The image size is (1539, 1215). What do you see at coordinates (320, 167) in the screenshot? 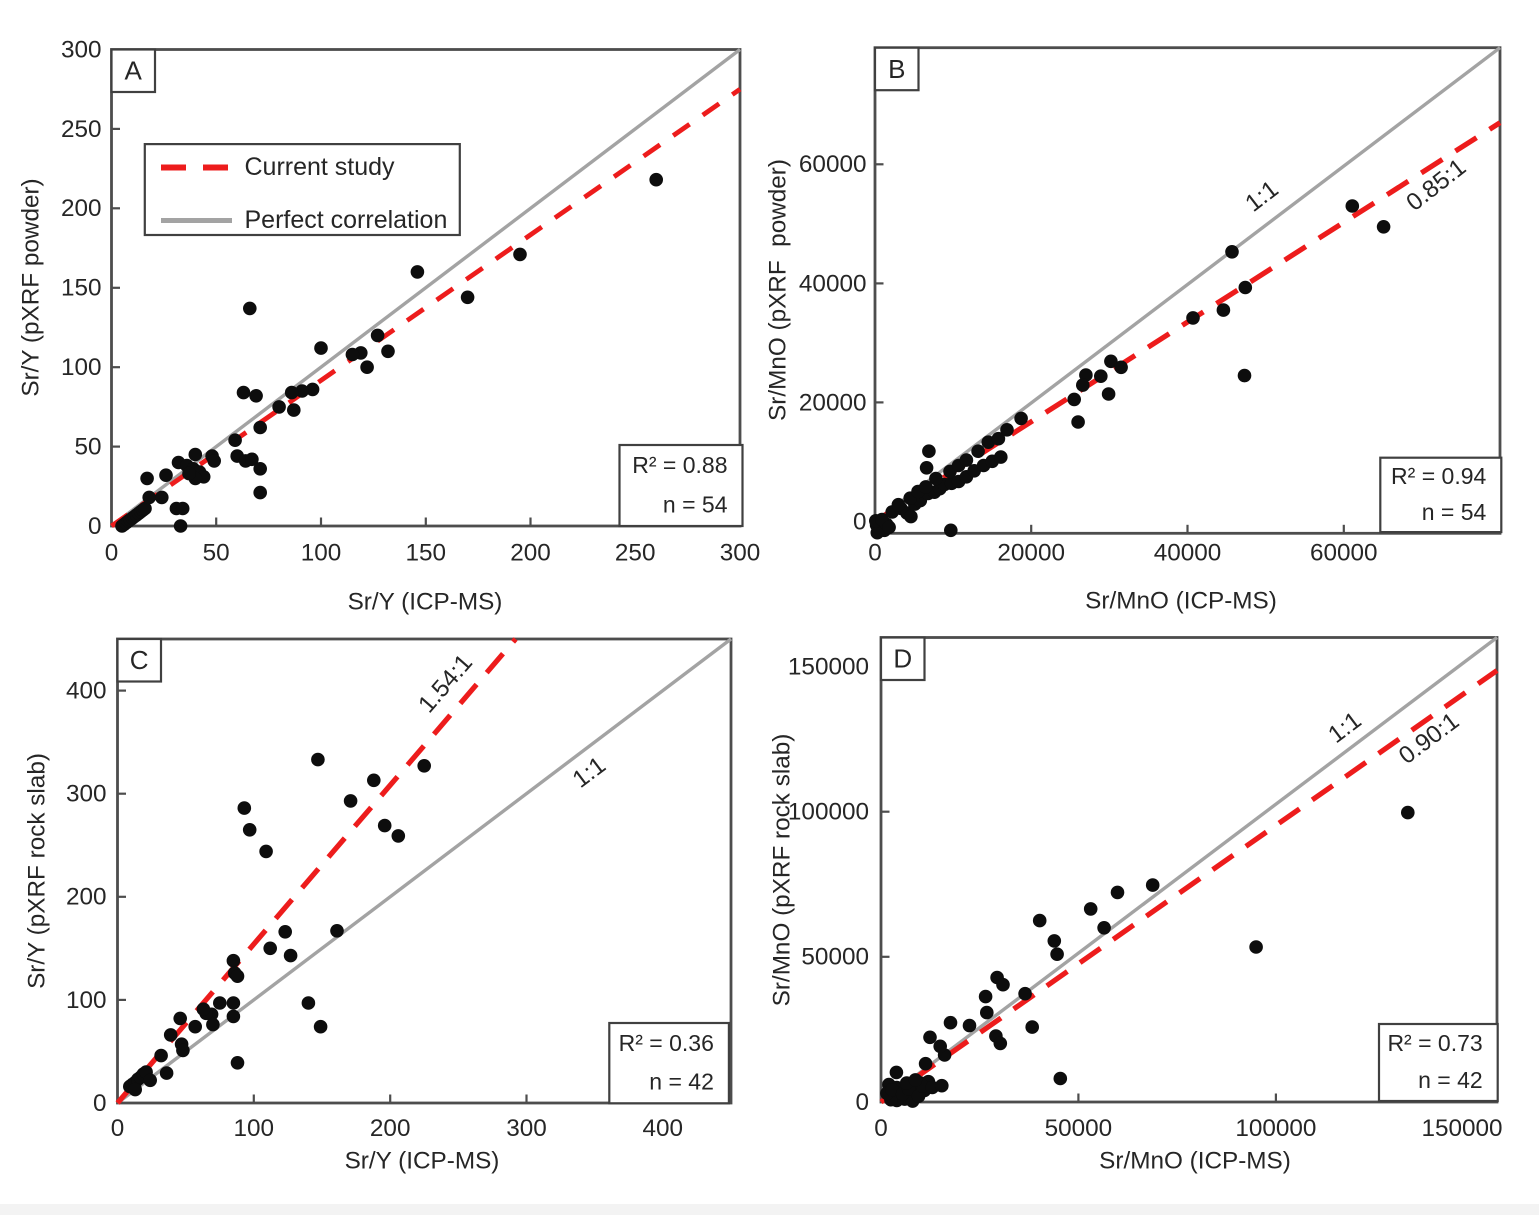
I see `svg-text: Current study` at bounding box center [320, 167].